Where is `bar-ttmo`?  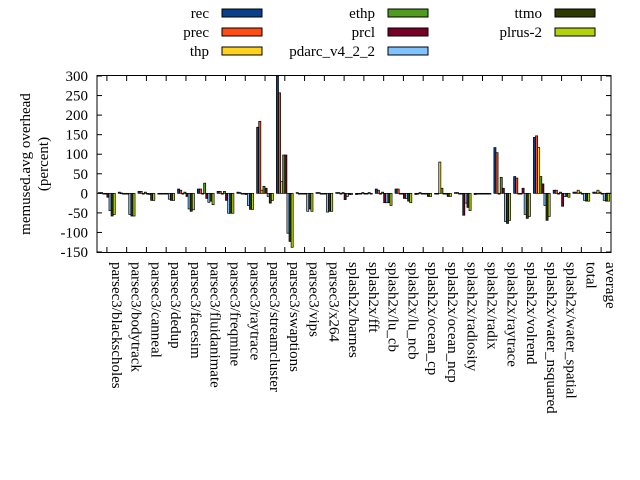
bar-ttmo is located at coordinates (369, 193).